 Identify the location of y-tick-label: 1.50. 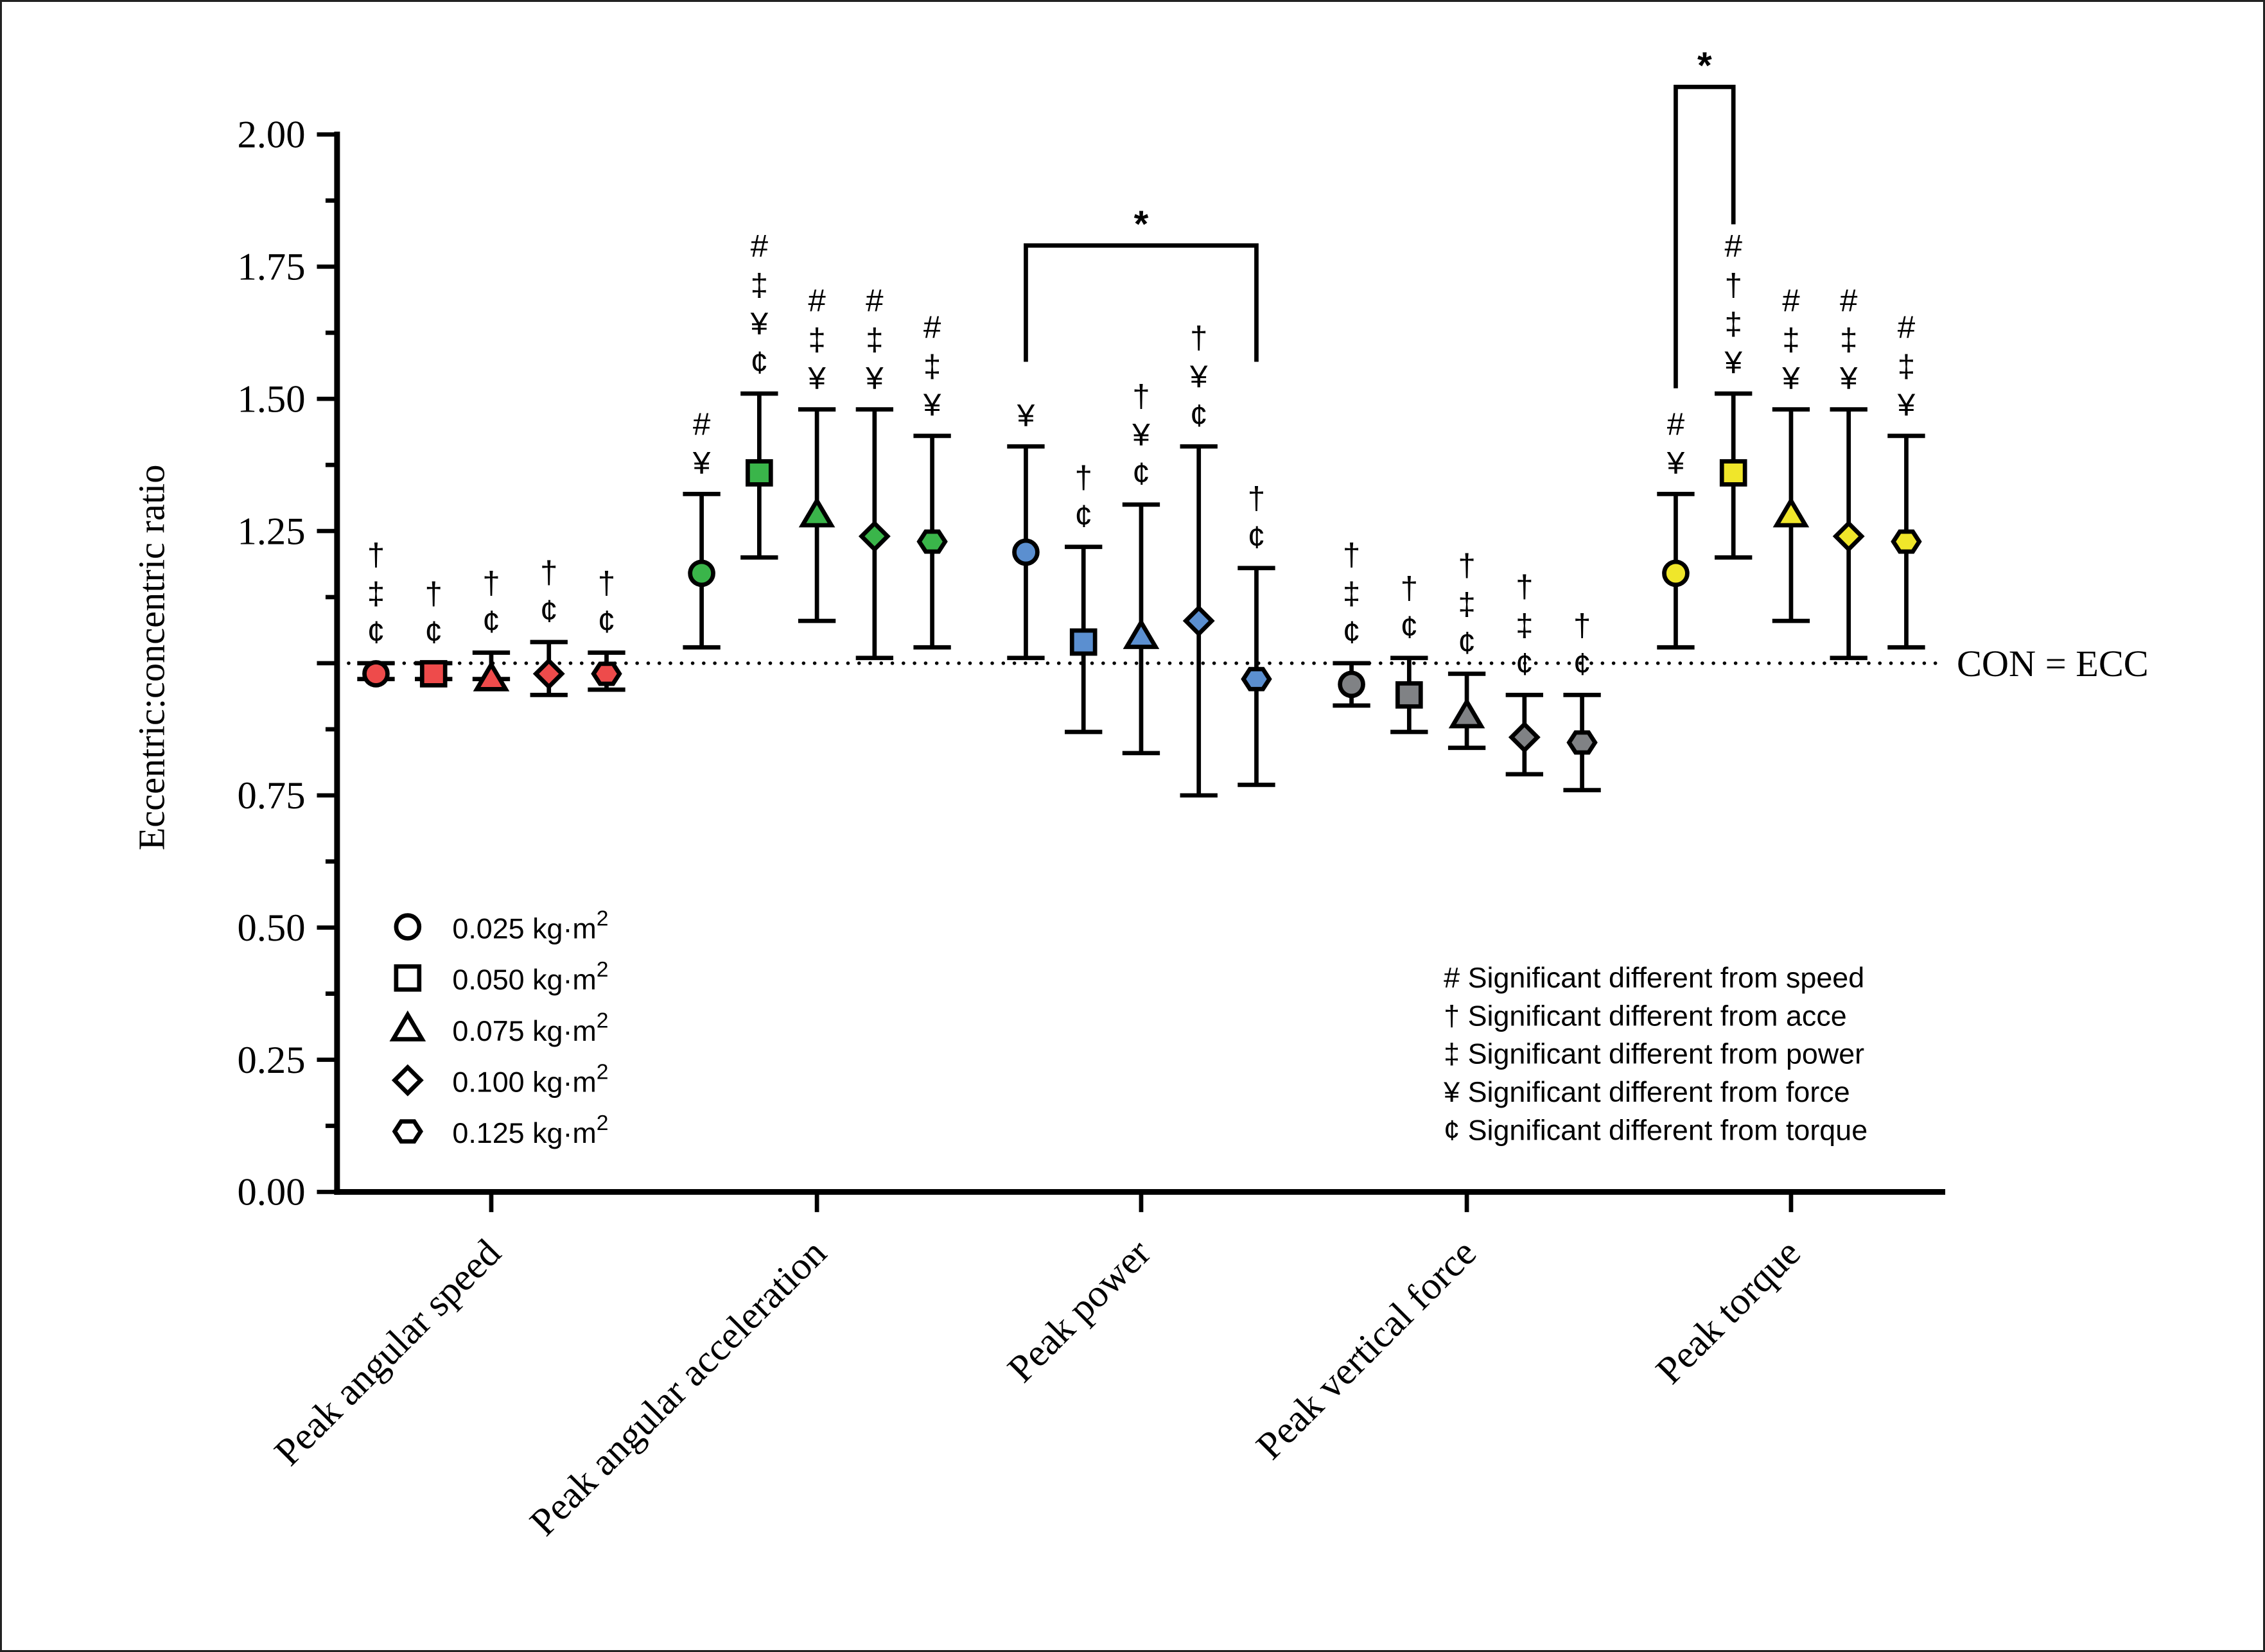
(271, 400).